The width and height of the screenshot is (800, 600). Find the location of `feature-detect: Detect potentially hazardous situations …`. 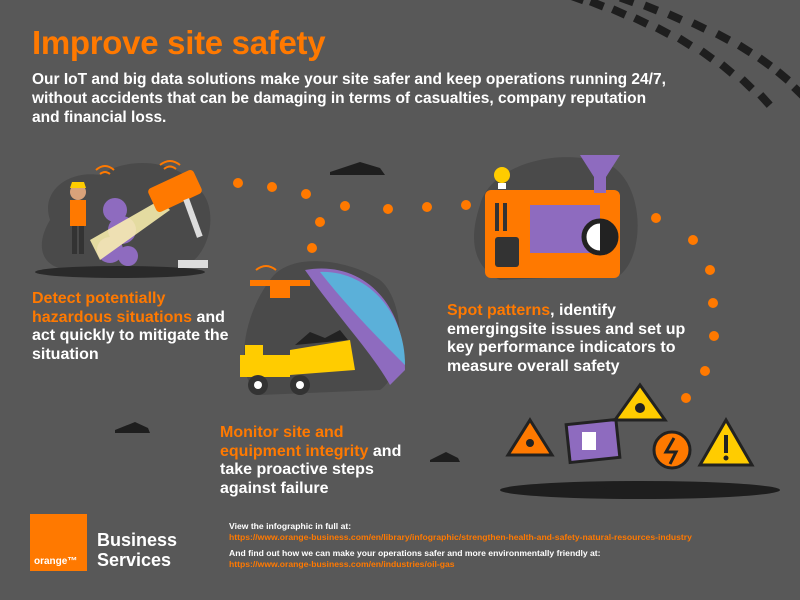

feature-detect: Detect potentially hazardous situations … is located at coordinates (132, 327).